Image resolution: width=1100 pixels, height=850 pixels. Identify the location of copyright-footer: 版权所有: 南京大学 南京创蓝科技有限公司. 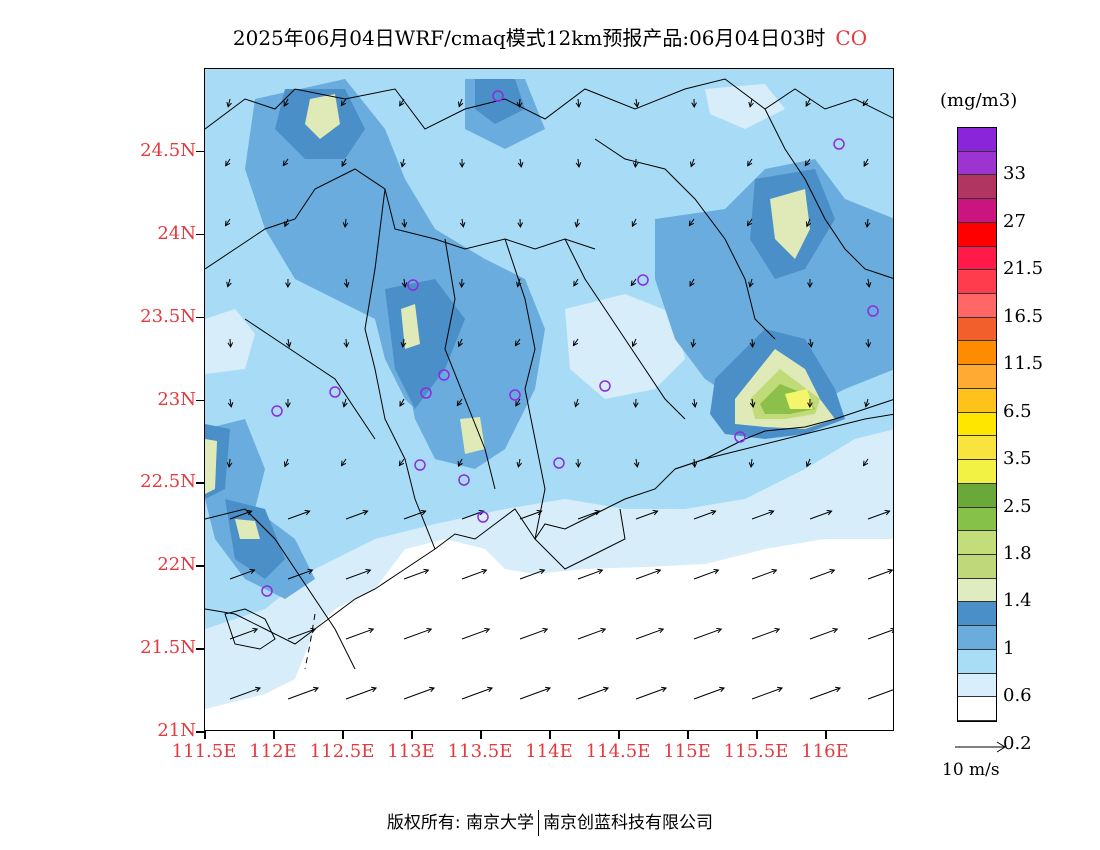
(550, 822).